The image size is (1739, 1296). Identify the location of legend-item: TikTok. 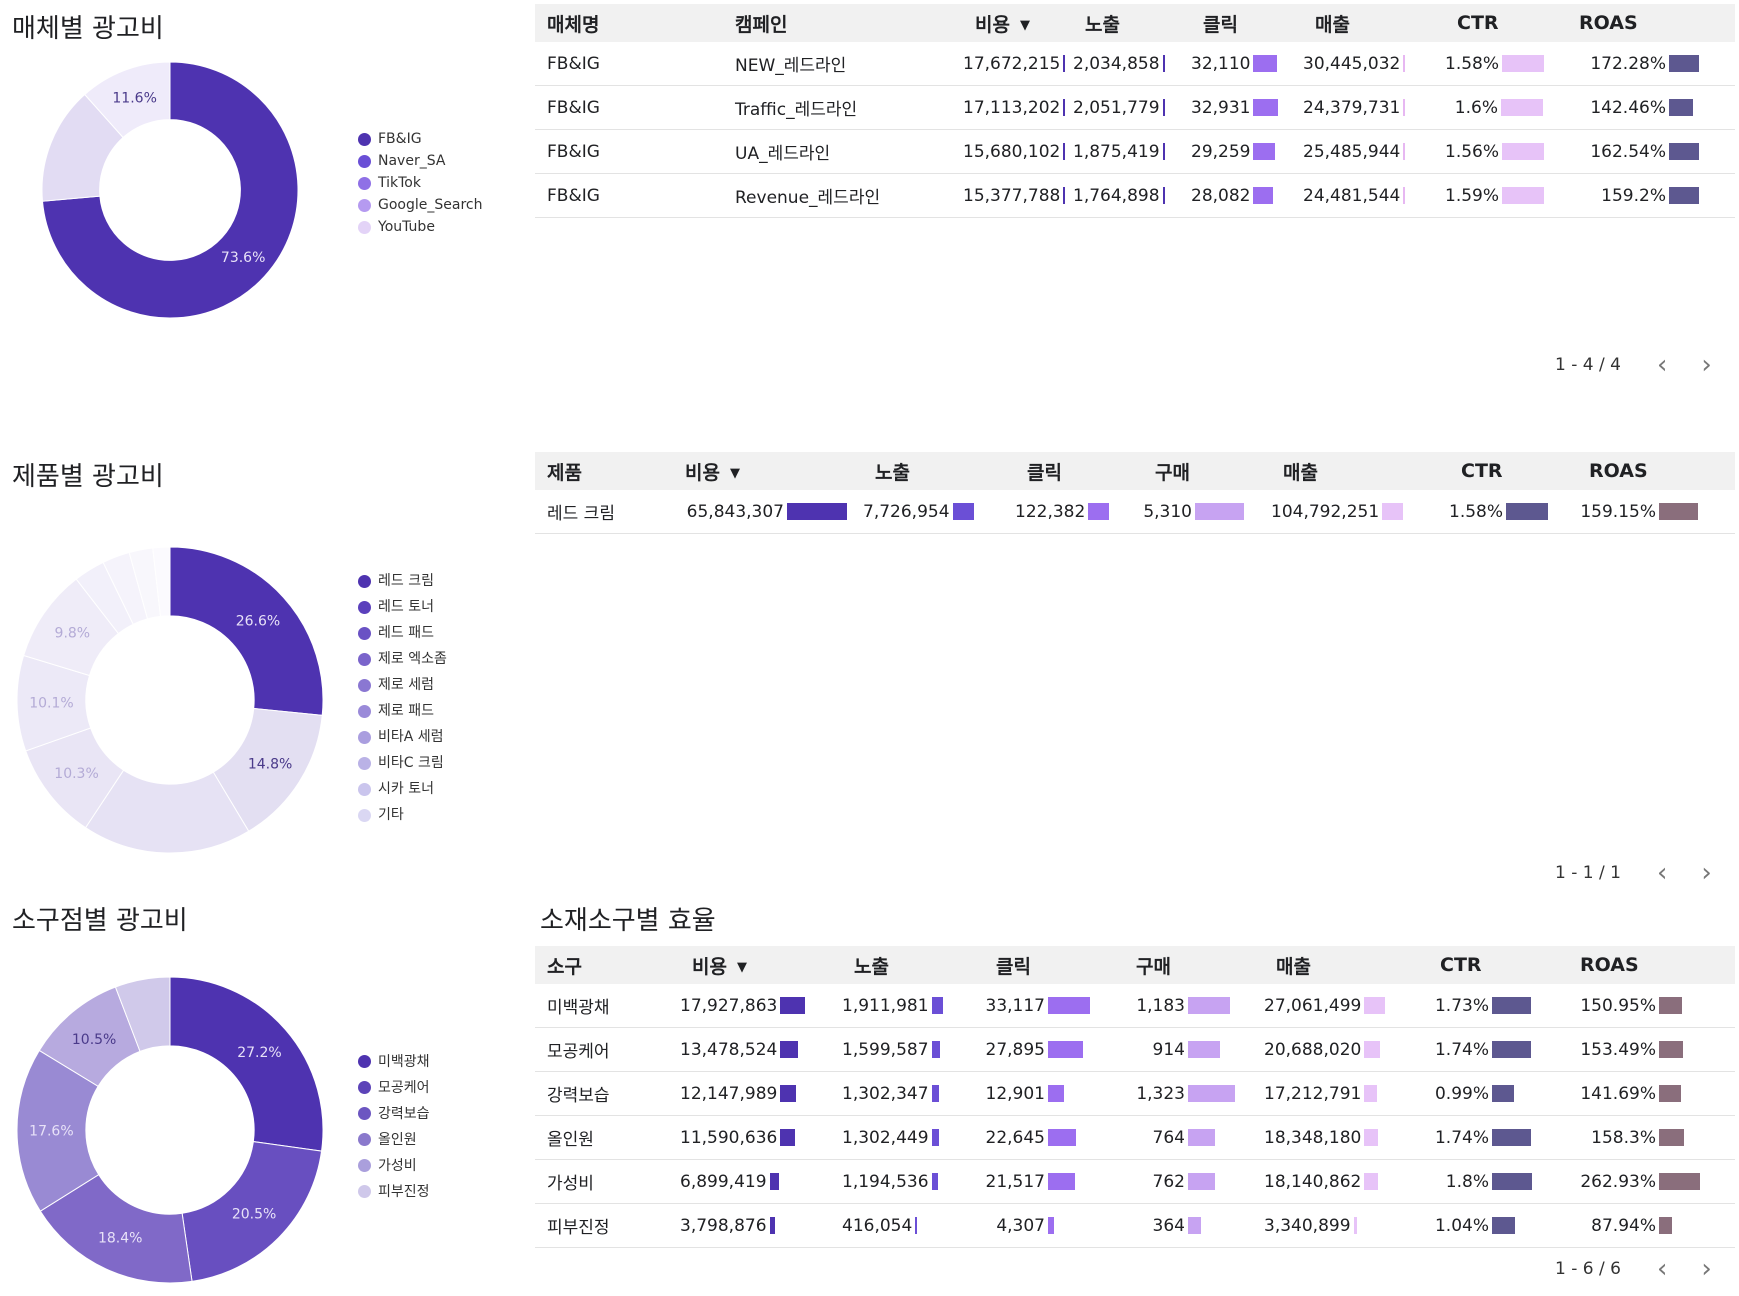
(420, 183).